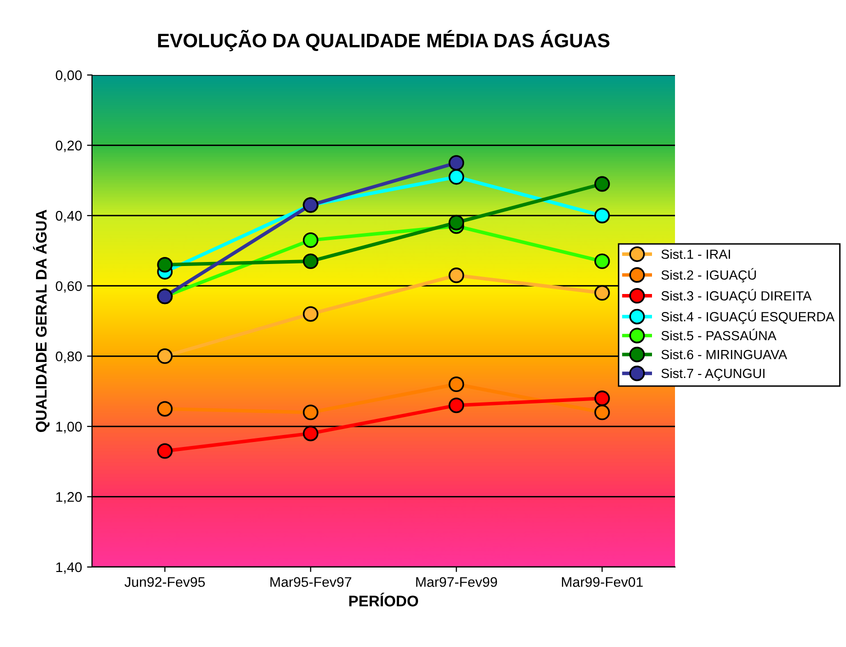 The width and height of the screenshot is (846, 647). Describe the element at coordinates (69, 428) in the screenshot. I see `y-tick-label: 1,00` at that location.